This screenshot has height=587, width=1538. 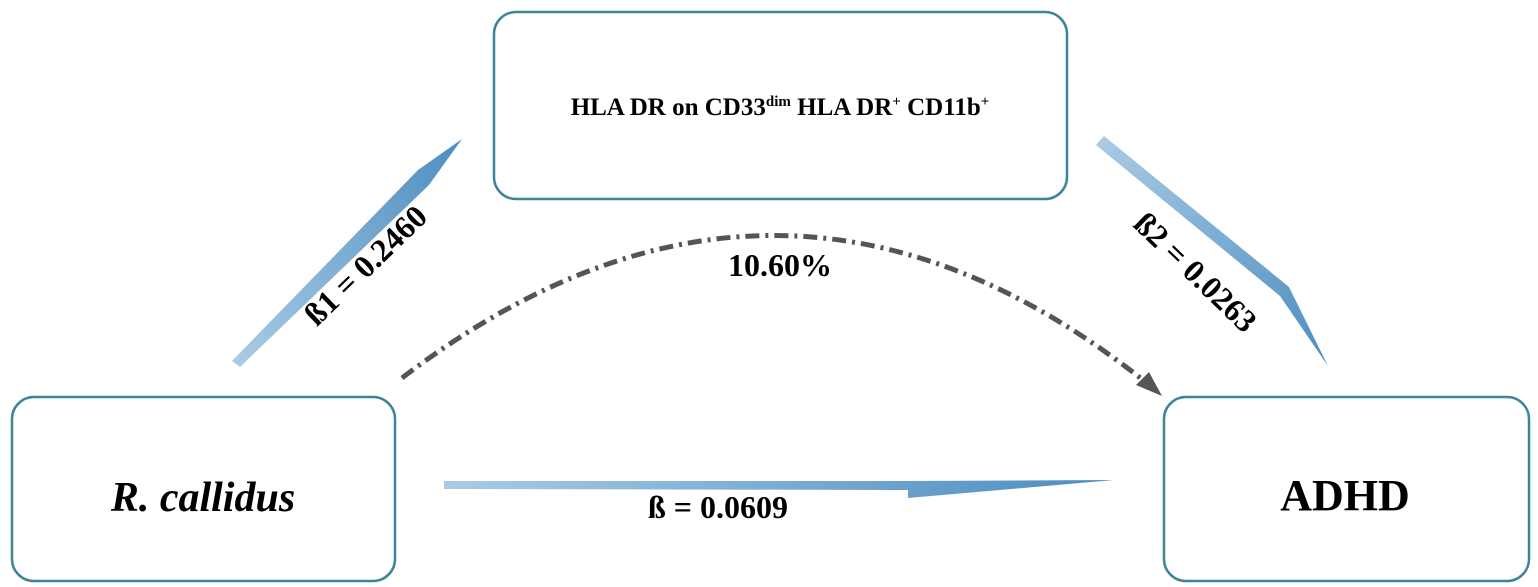 What do you see at coordinates (668, 107) in the screenshot?
I see `mediator-label-part-1: HLA DR on CD33` at bounding box center [668, 107].